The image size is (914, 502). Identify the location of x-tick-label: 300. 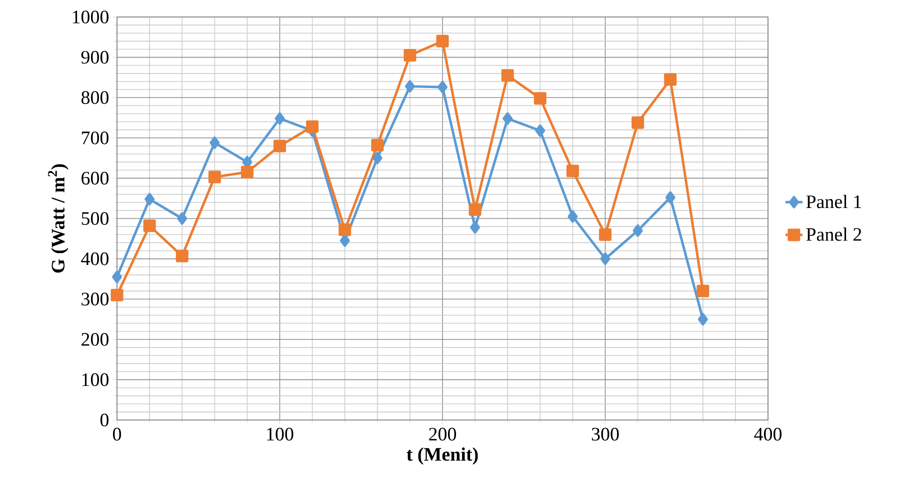
(605, 434).